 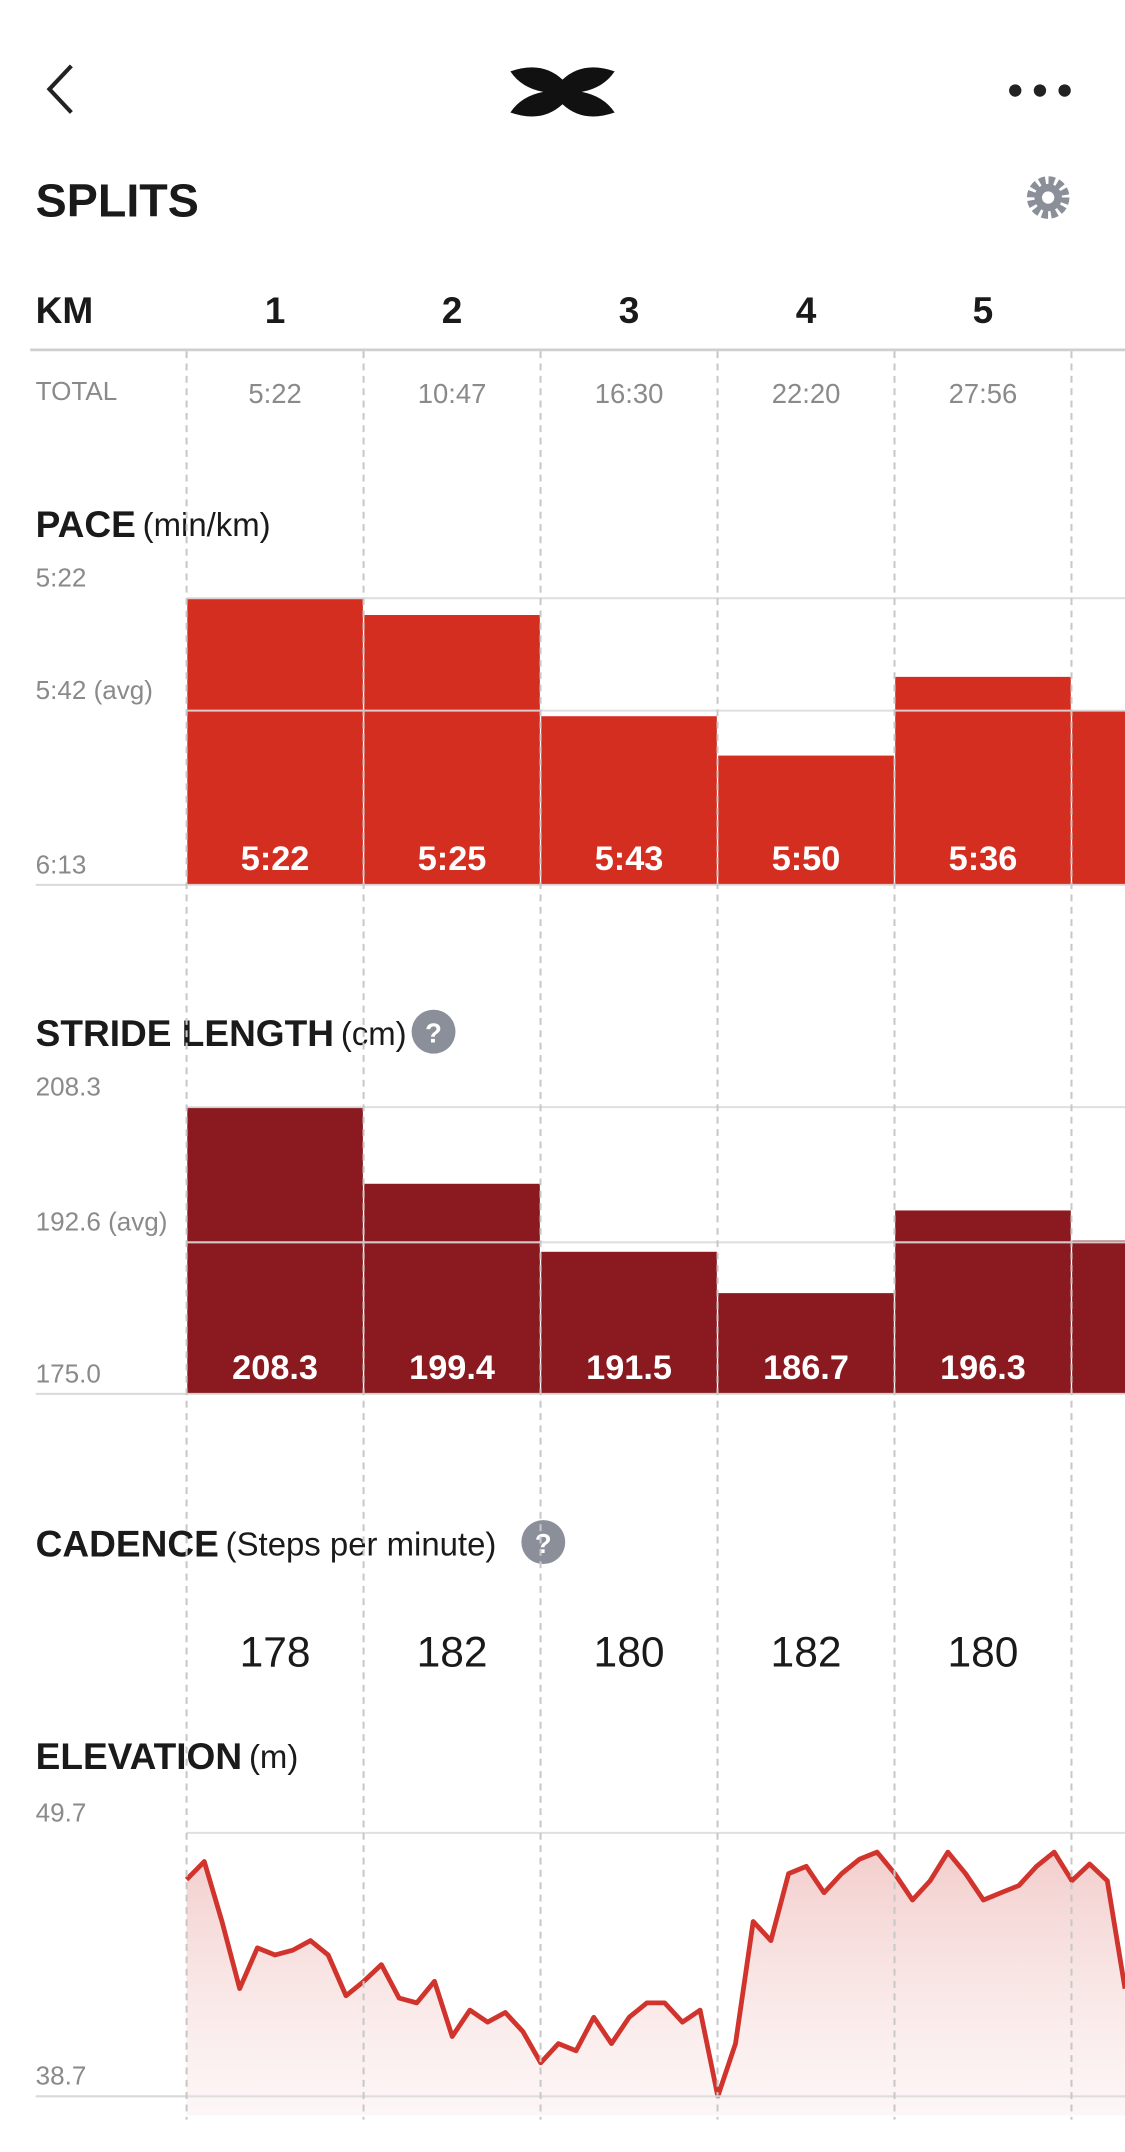 I want to click on km-number: 2, so click(x=452, y=310).